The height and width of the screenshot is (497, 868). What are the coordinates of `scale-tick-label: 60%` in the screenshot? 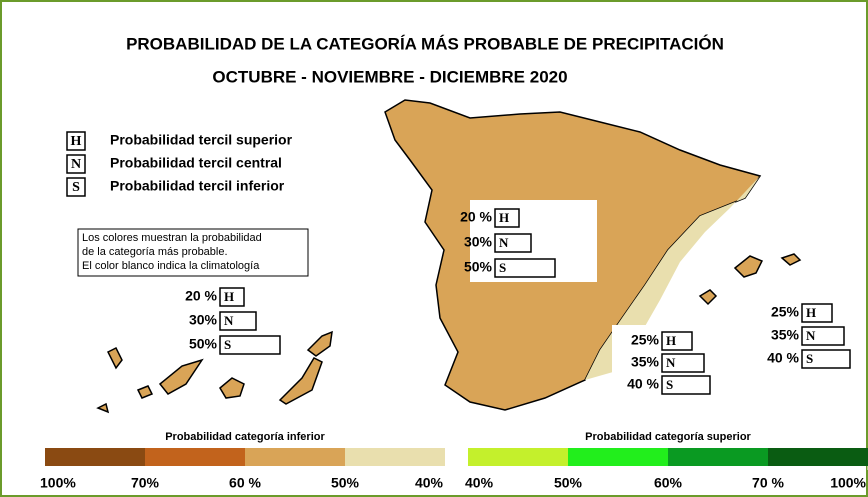 It's located at (668, 483).